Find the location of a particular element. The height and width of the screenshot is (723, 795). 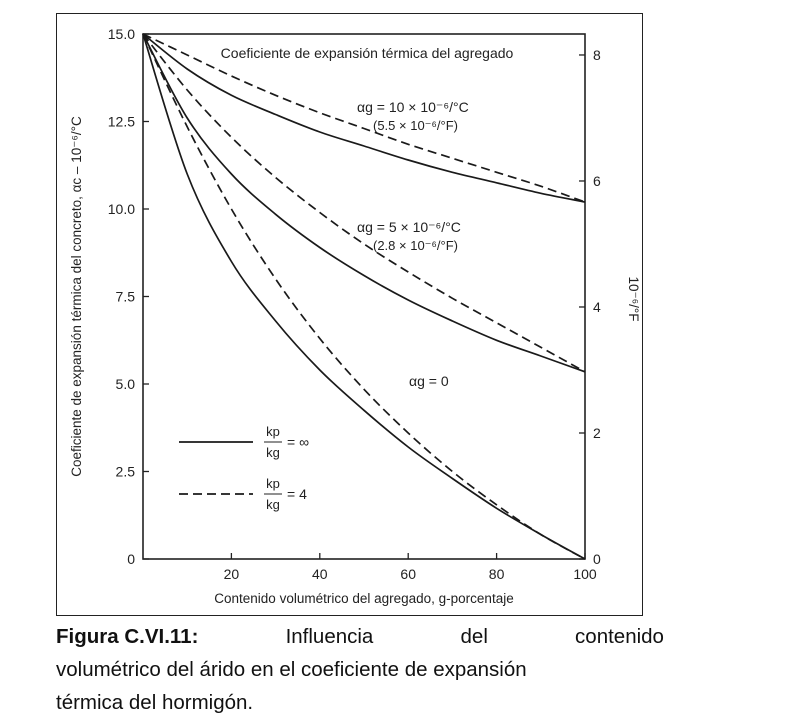

y-tick-label: 0 is located at coordinates (131, 559).